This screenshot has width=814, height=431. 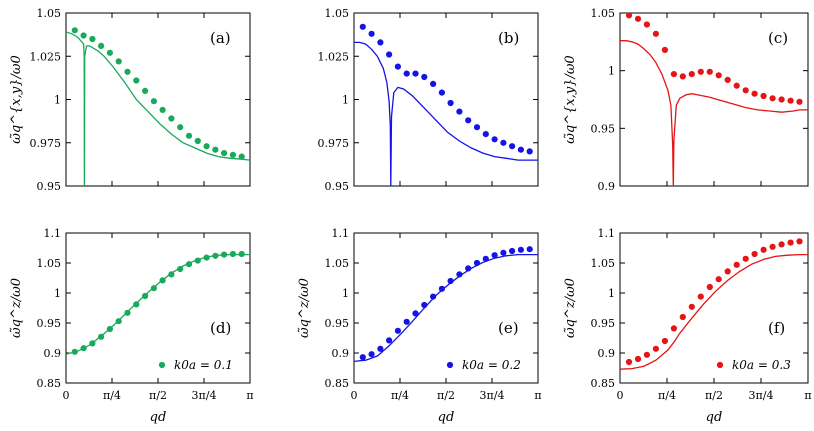 What do you see at coordinates (492, 395) in the screenshot?
I see `x-tick-label: 3π/4` at bounding box center [492, 395].